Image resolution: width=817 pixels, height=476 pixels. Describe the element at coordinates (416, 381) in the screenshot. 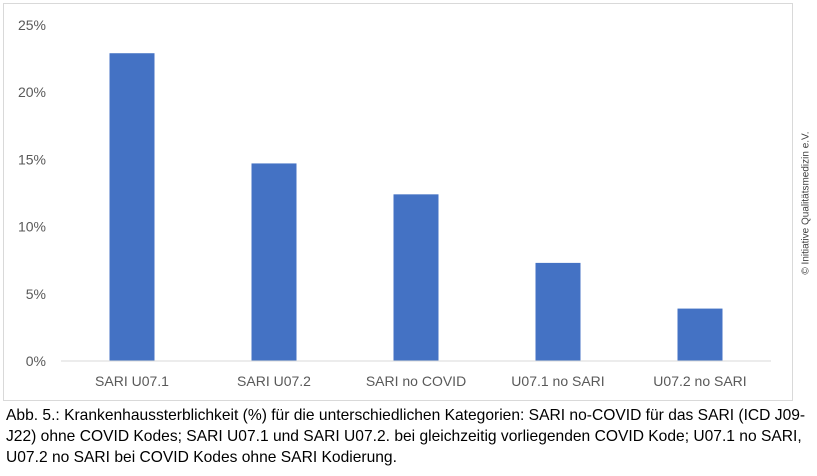

I see `x-tick-label: SARI no COVID` at that location.